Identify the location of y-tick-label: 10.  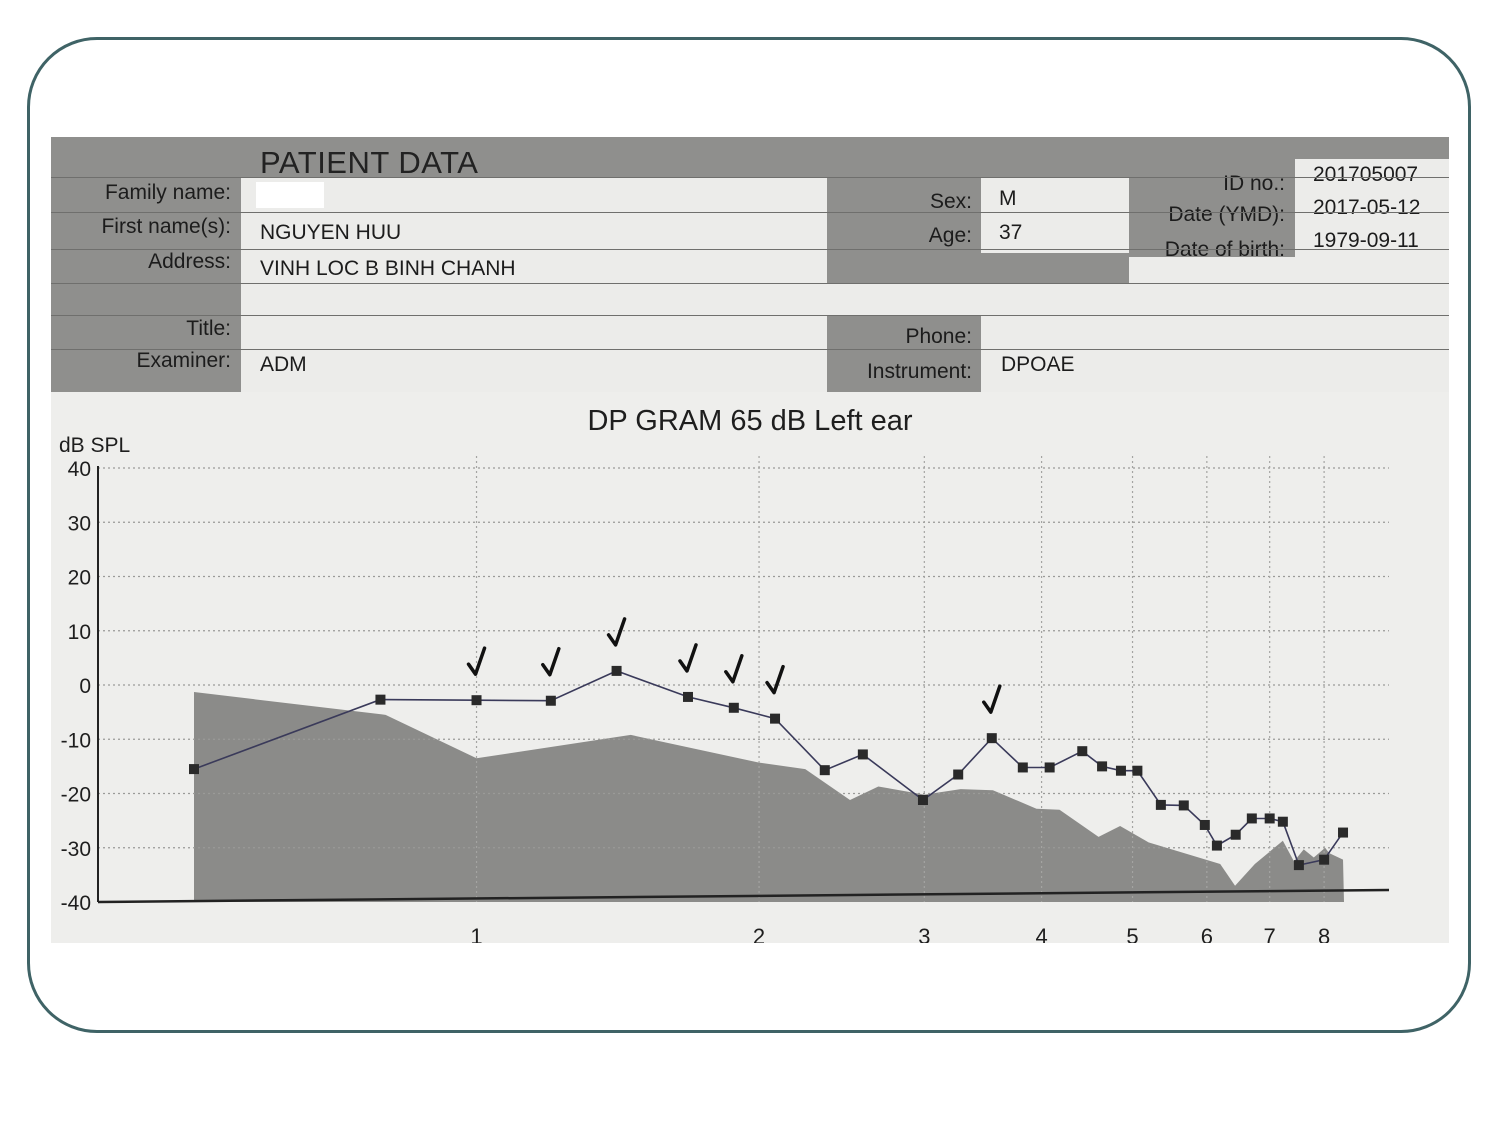
(79, 632).